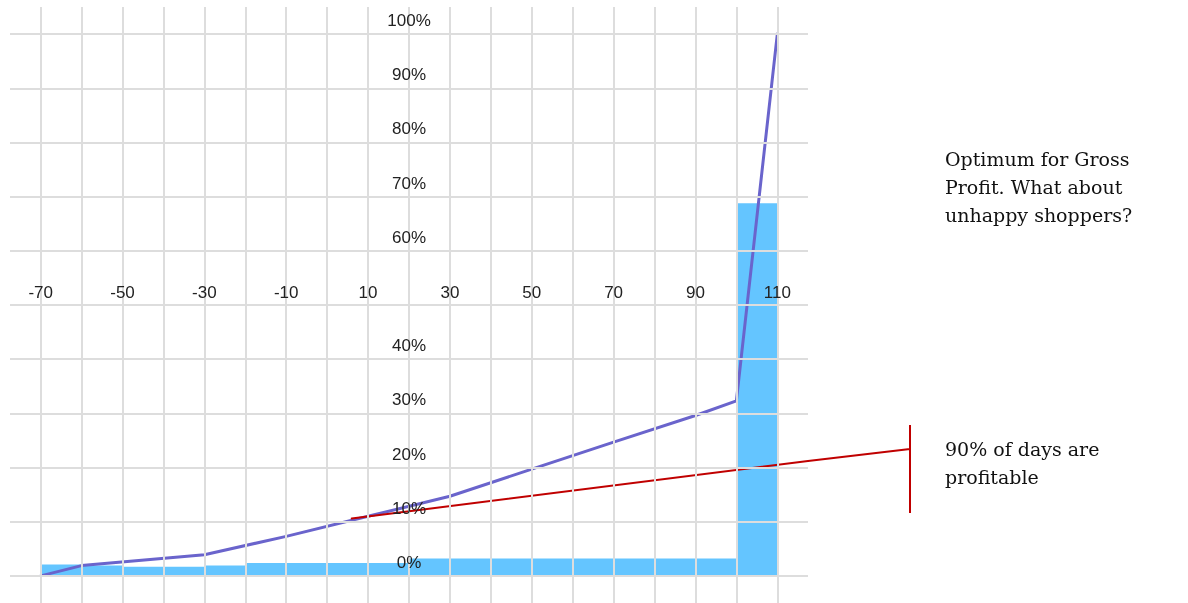 Image resolution: width=1188 pixels, height=603 pixels. Describe the element at coordinates (286, 292) in the screenshot. I see `x-tick-label: -10` at that location.